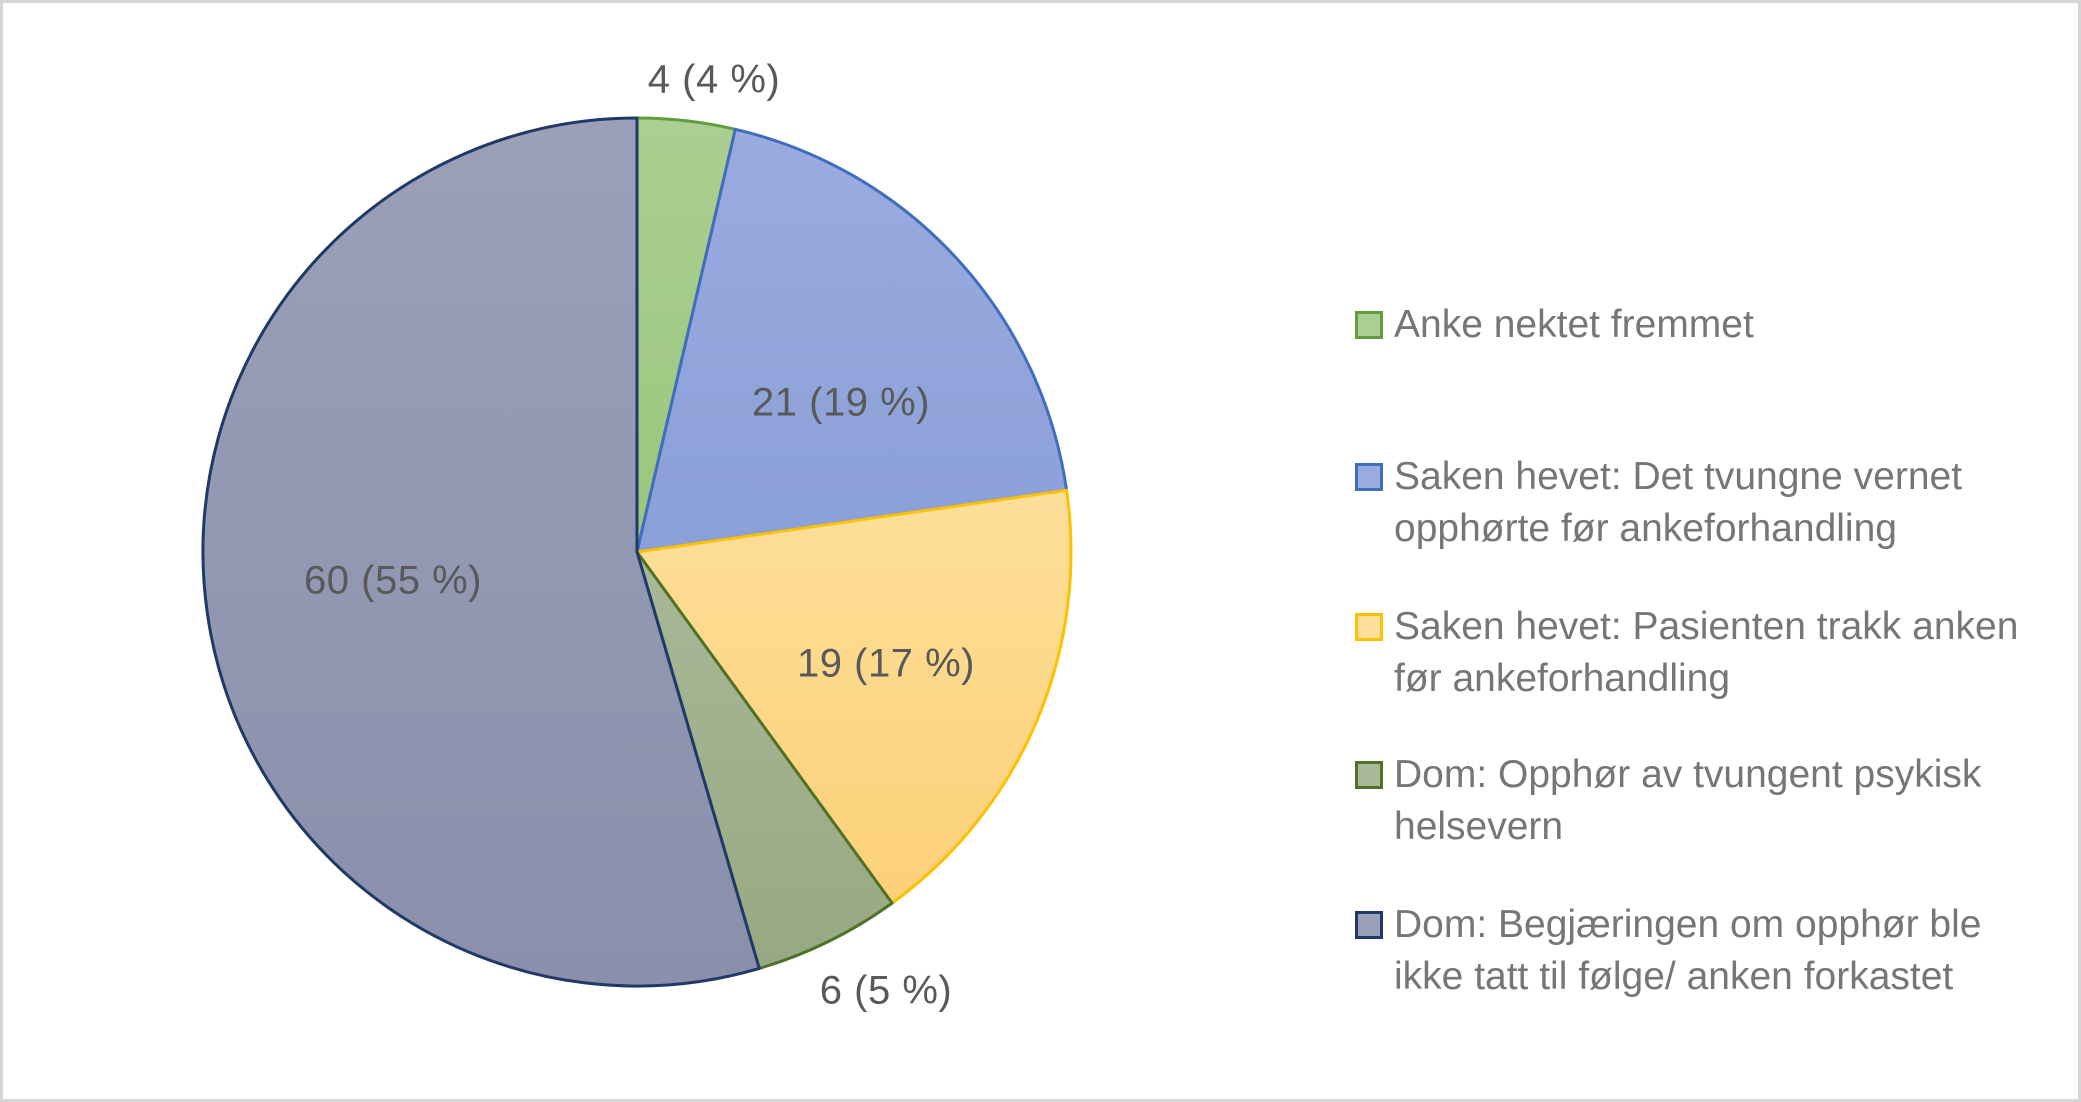 Image resolution: width=2081 pixels, height=1102 pixels. I want to click on legend-label-line: Saken hevet: Det tvungne vernet, so click(1678, 476).